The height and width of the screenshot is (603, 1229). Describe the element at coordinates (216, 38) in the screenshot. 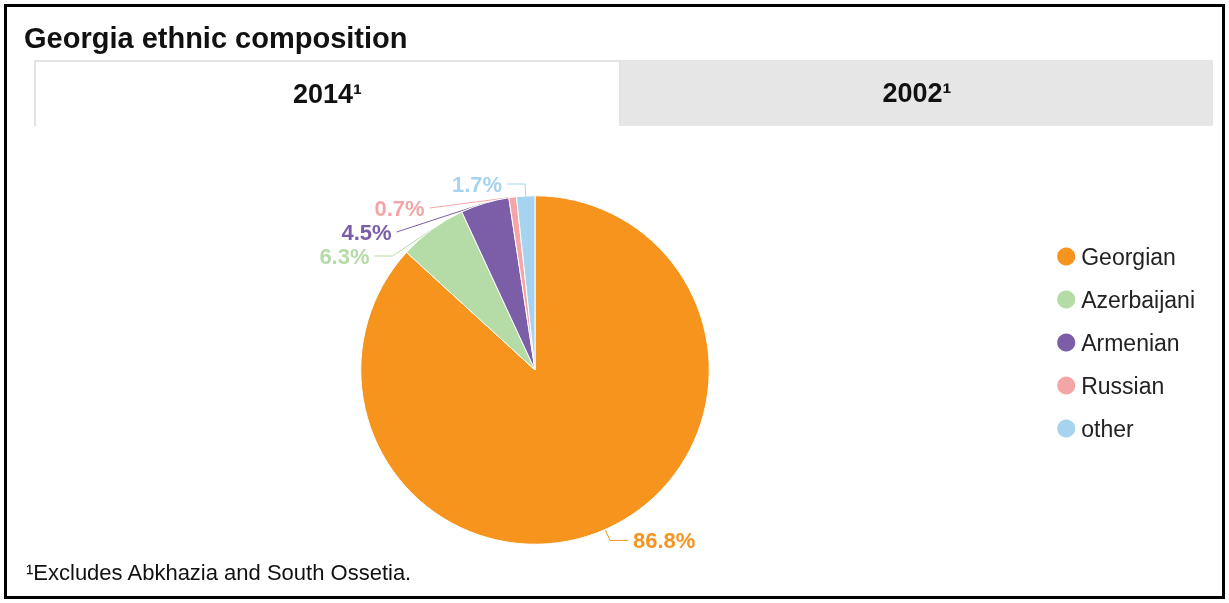

I see `chart-title: Georgia ethnic composition` at that location.